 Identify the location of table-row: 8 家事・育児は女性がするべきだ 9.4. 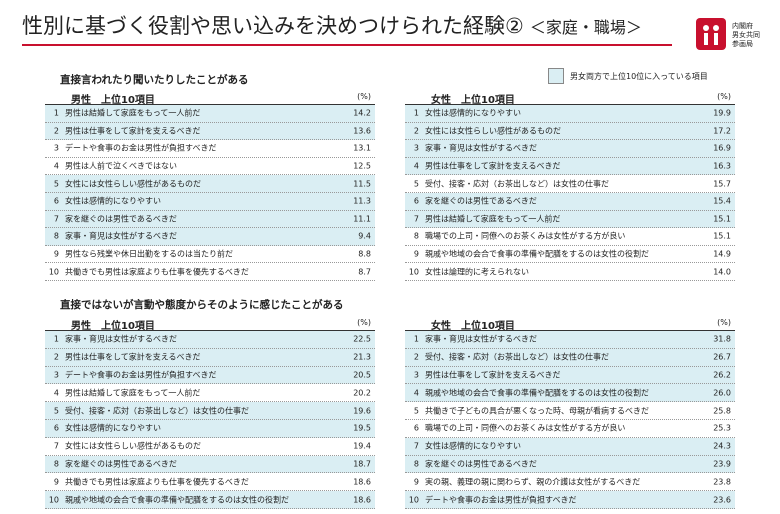
(210, 237).